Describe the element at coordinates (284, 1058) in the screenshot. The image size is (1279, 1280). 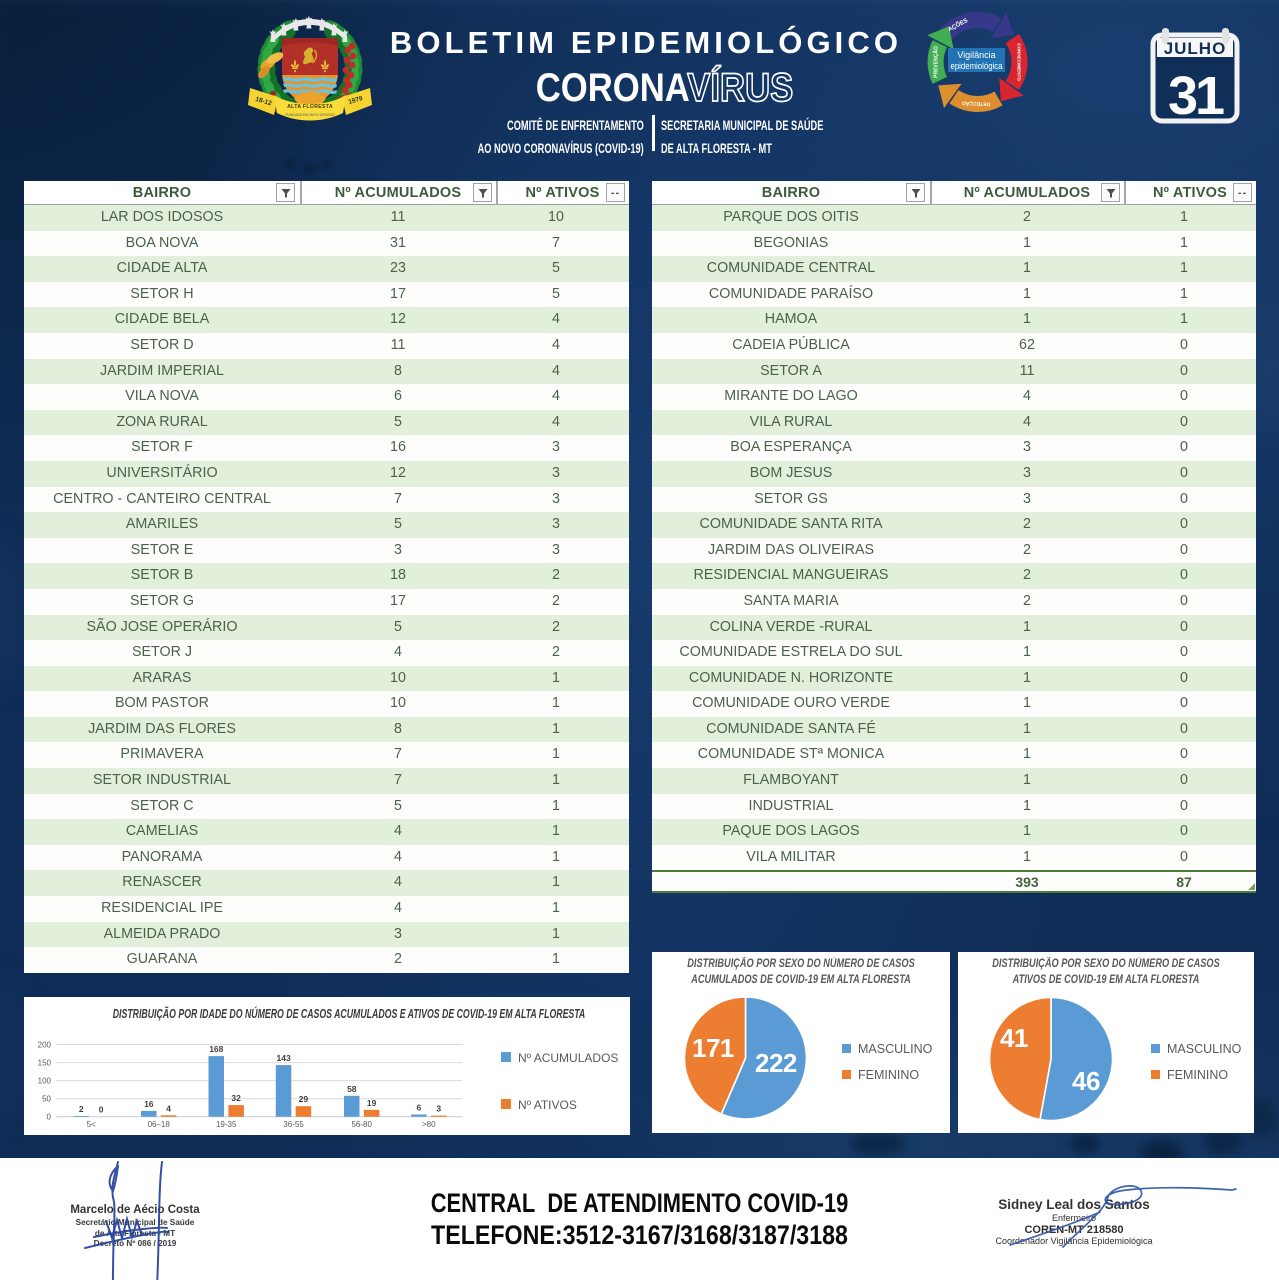
I see `svg-text: 143` at that location.